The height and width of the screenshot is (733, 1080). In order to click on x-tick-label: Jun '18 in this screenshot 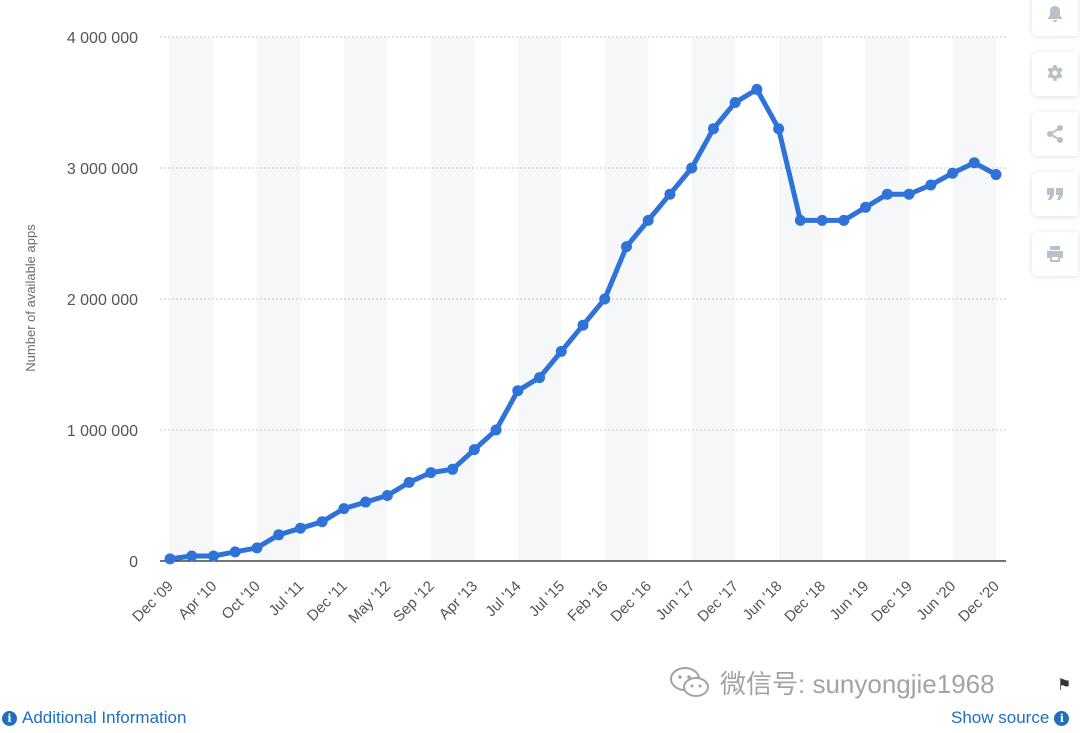, I will do `click(763, 601)`.